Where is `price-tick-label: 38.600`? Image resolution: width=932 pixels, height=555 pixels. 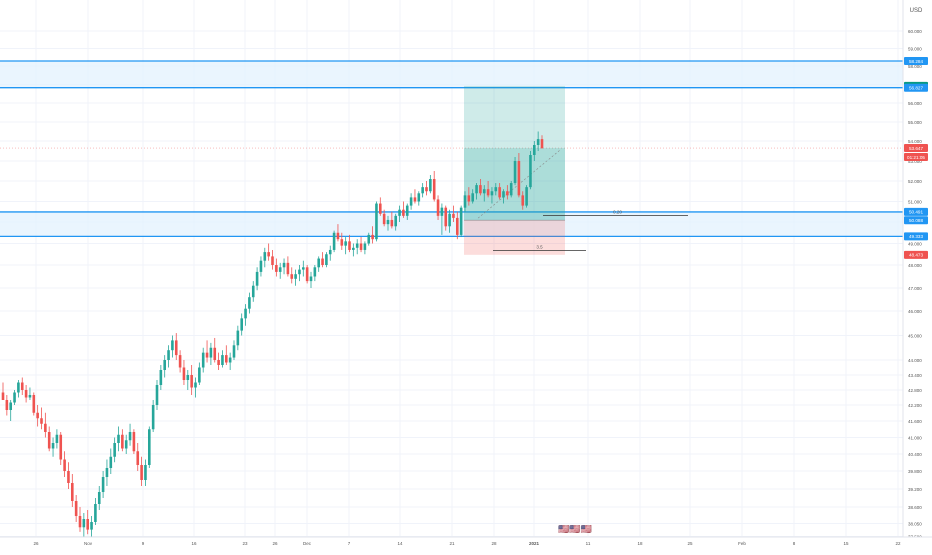 price-tick-label: 38.600 is located at coordinates (915, 507).